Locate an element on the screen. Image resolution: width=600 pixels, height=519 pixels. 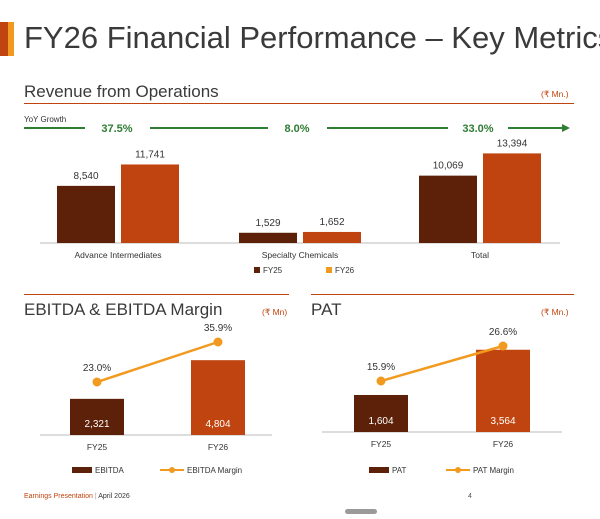
ebitda-margin-point-fy26 is located at coordinates (218, 342).